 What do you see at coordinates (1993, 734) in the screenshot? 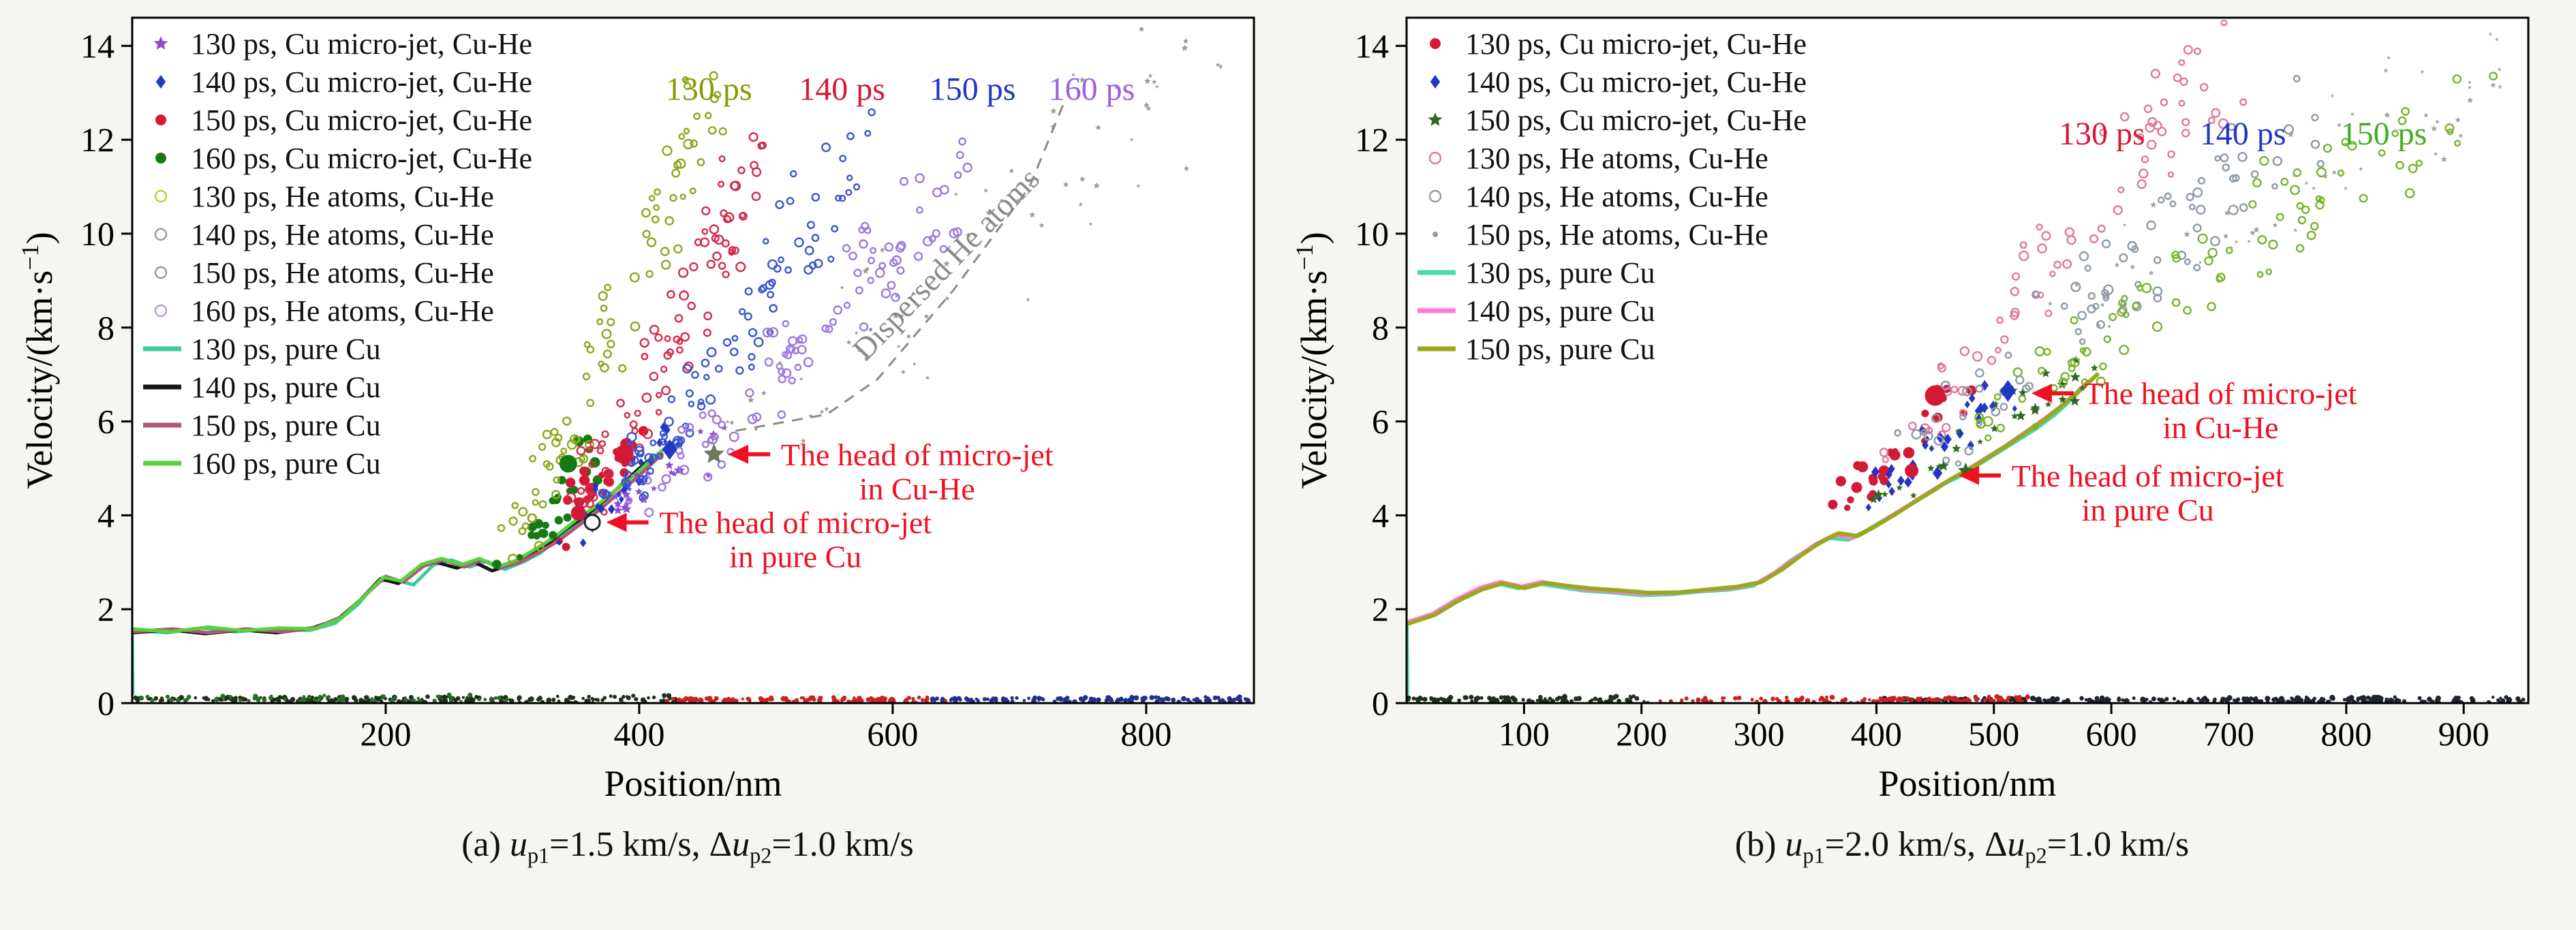
I see `x-tick-label: 500` at bounding box center [1993, 734].